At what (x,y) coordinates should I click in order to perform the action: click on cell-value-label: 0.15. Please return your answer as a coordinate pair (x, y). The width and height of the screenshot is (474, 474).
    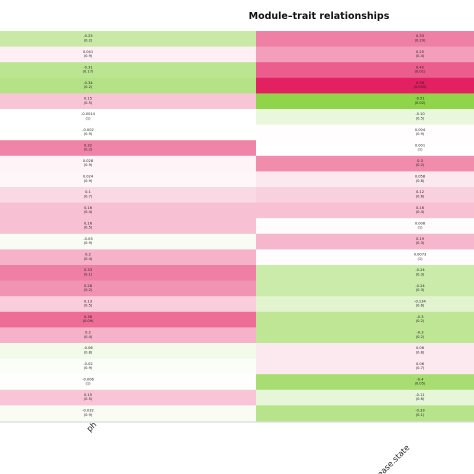
    Looking at the image, I should click on (88, 99).